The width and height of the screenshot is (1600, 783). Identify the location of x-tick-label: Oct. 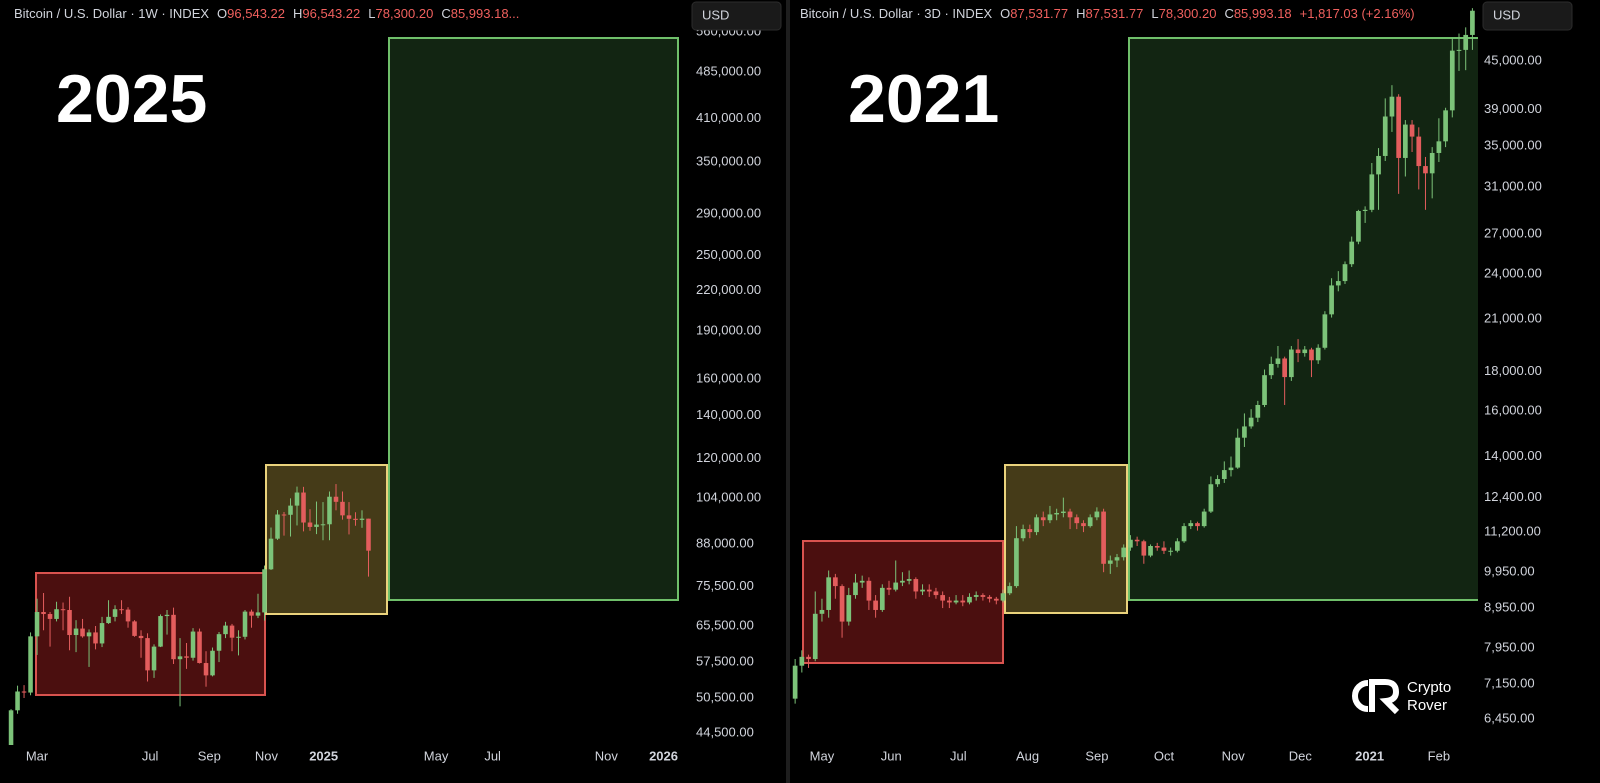
(1164, 755).